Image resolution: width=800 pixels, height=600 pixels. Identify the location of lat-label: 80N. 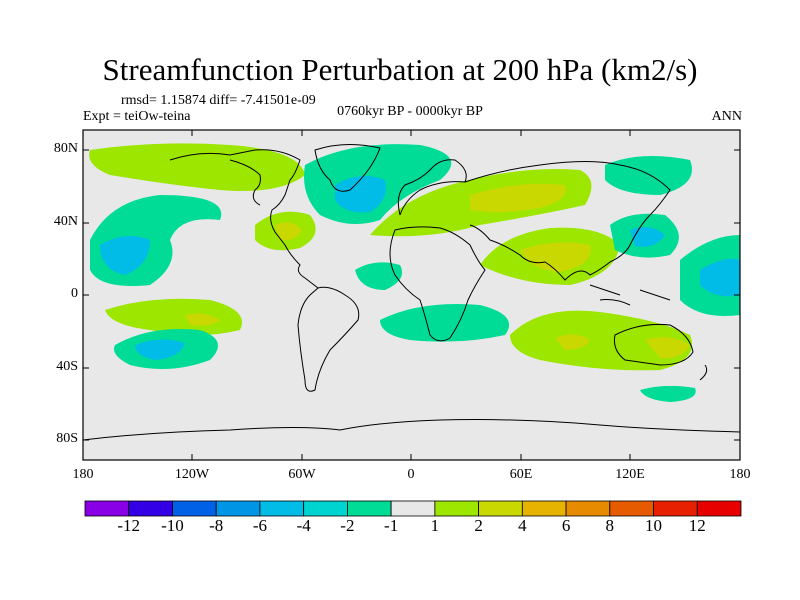
(65, 148).